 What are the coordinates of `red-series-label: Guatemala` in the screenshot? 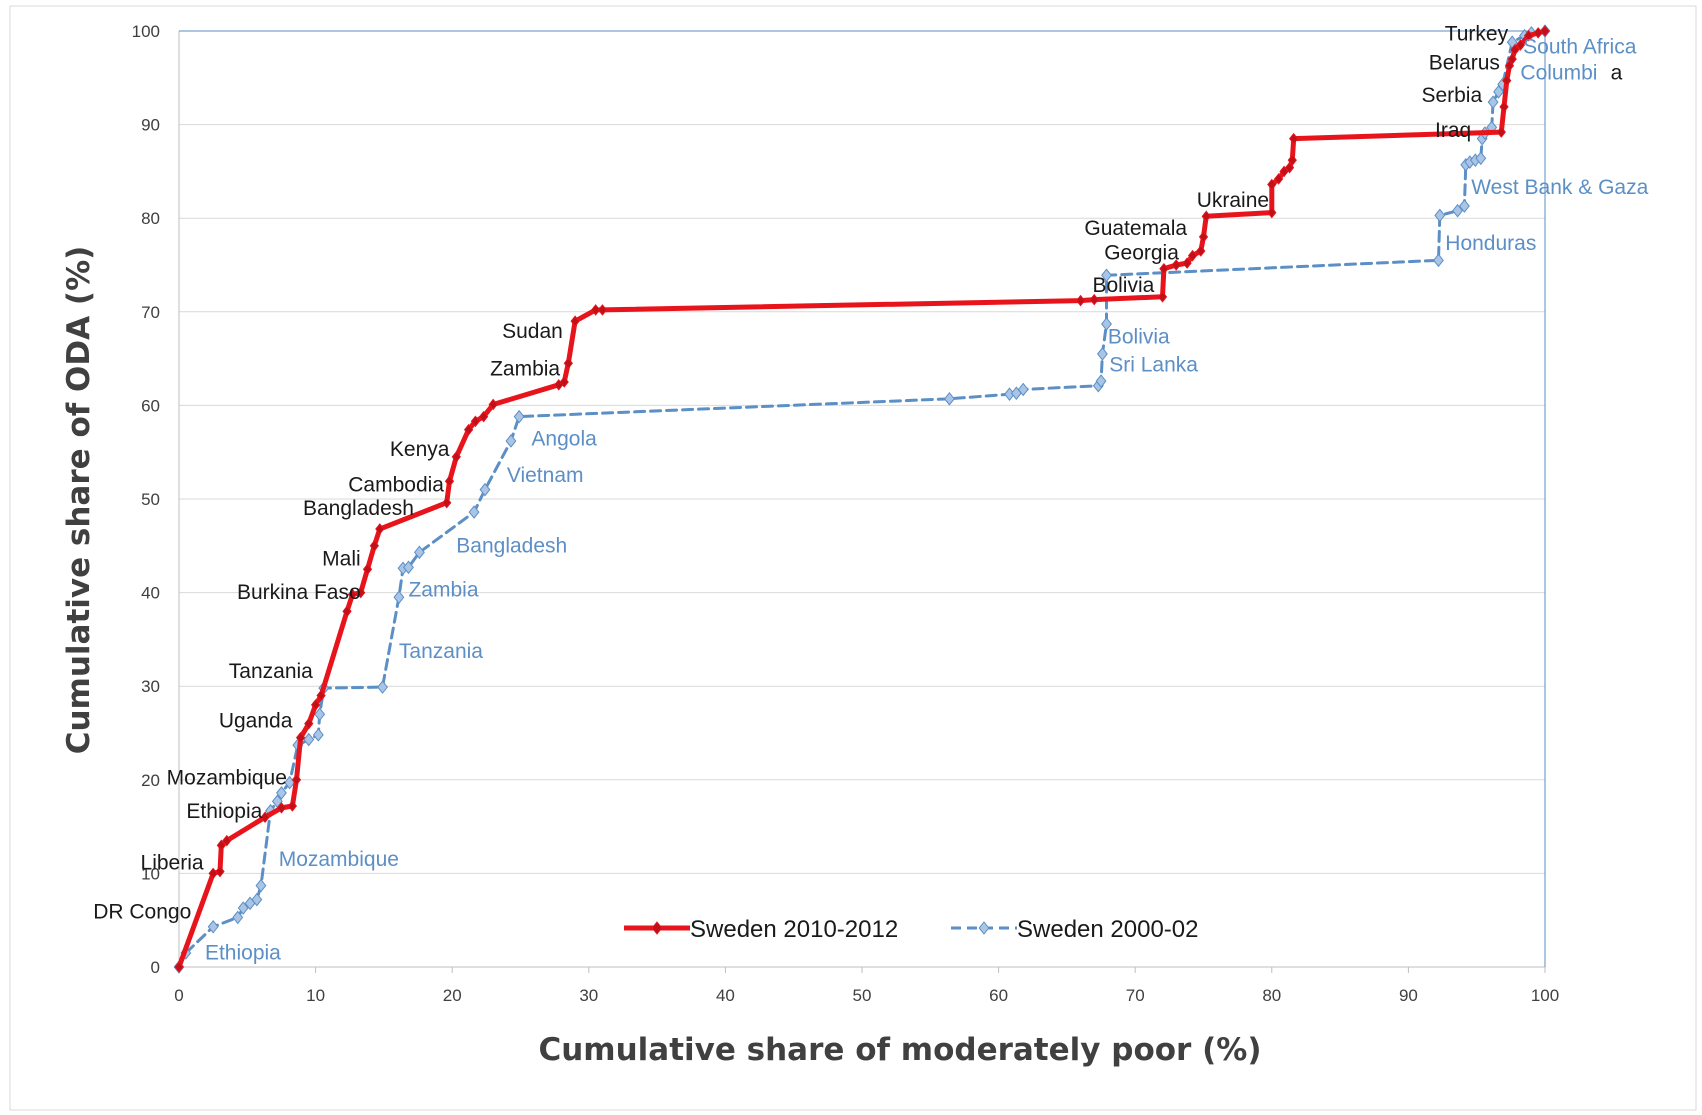 It's located at (1135, 228).